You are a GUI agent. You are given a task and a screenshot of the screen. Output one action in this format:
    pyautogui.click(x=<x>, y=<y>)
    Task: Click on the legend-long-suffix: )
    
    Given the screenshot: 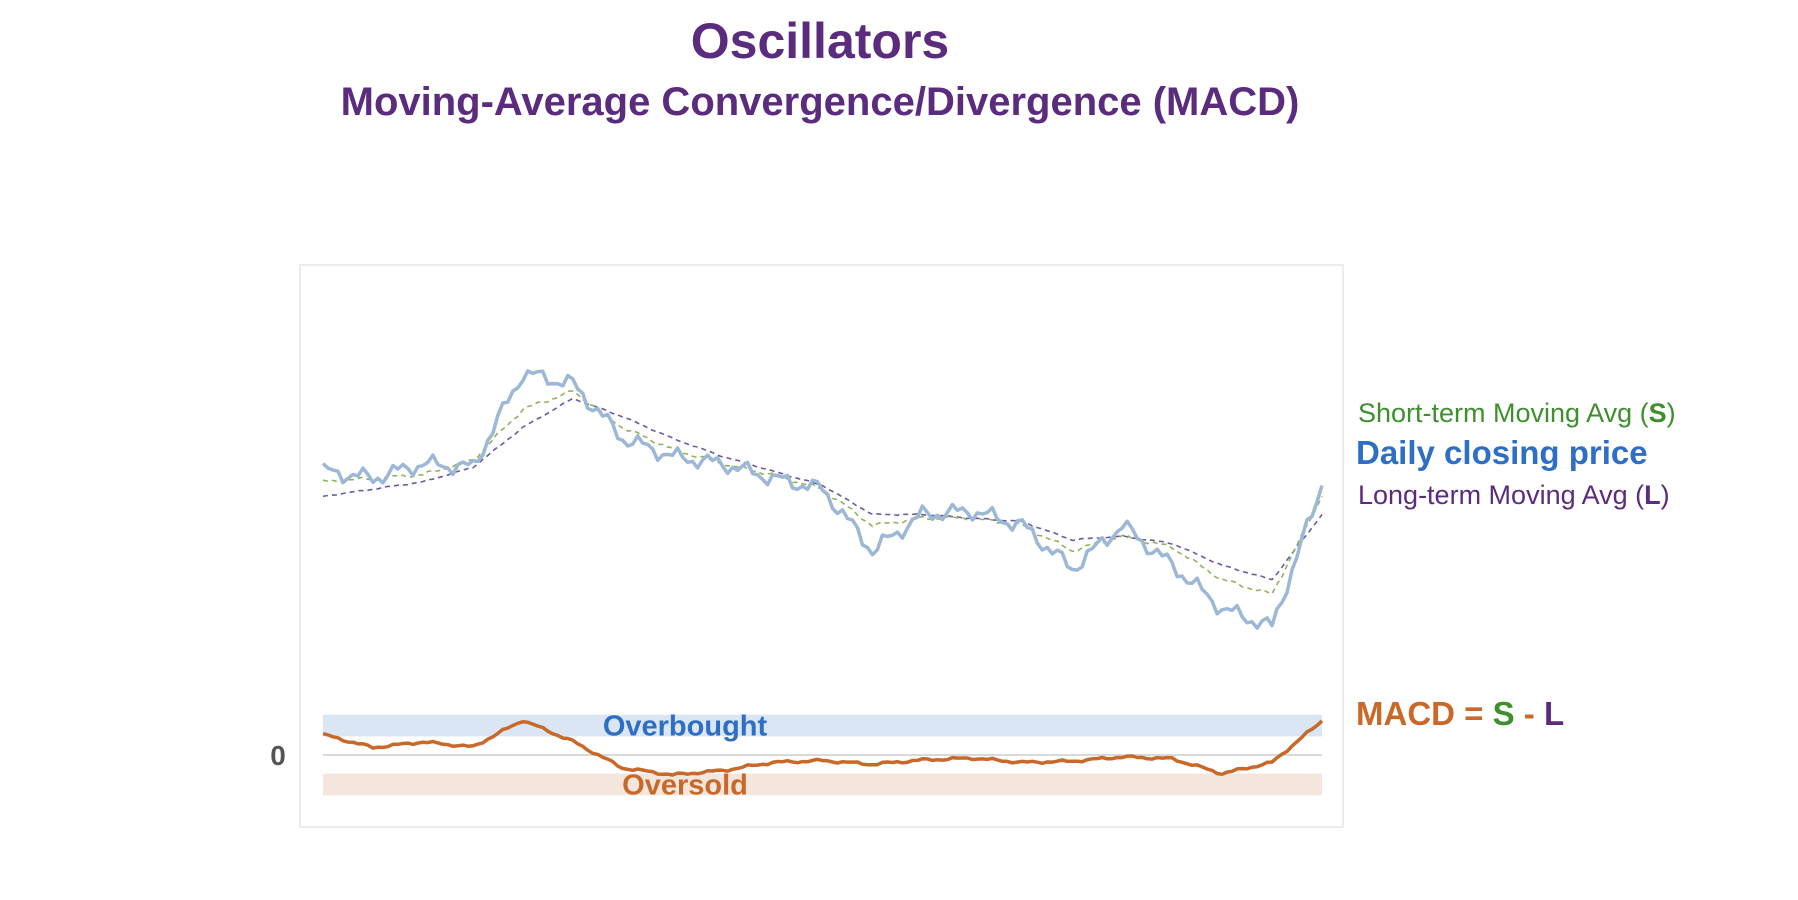 What is the action you would take?
    pyautogui.click(x=1665, y=495)
    